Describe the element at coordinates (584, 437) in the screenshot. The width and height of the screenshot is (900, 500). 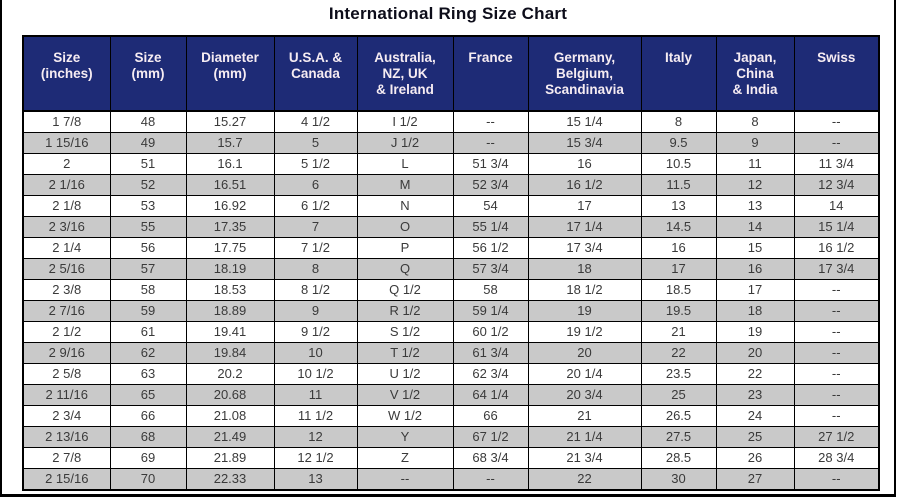
I see `table-cell: 21 1/4` at that location.